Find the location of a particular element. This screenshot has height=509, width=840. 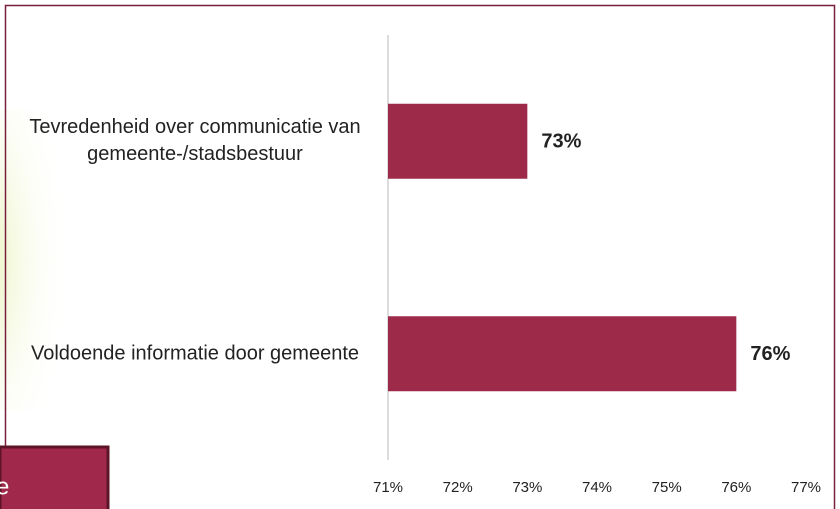

x-tick-label: 73% is located at coordinates (527, 487).